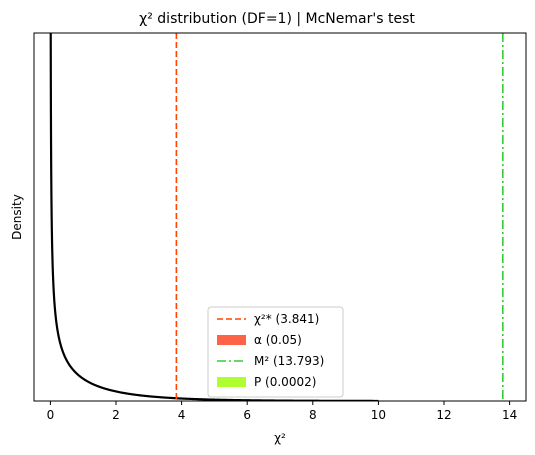 This screenshot has width=535, height=455. I want to click on x-tick-label: 6, so click(247, 415).